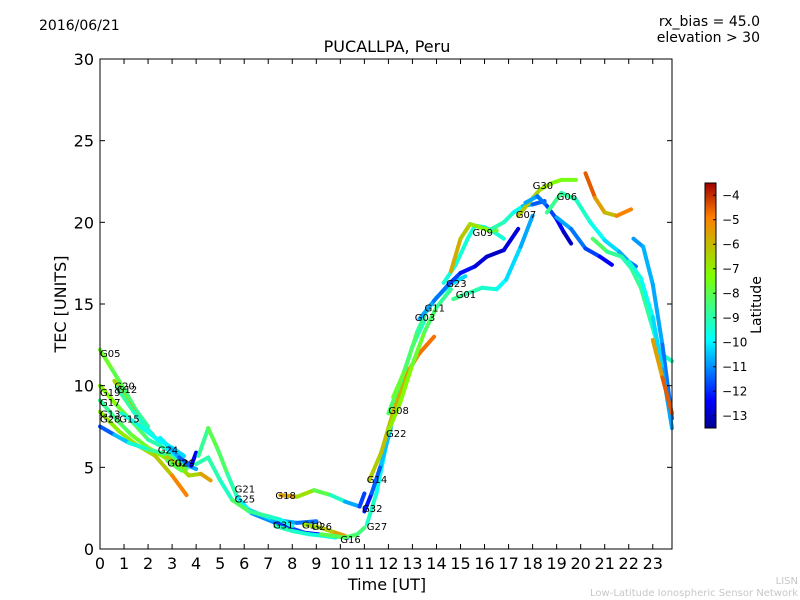  I want to click on colorbar: −4 −5 −6 −7 −8 −9 −10 −11 −12 −13 Latitude, so click(734, 305).